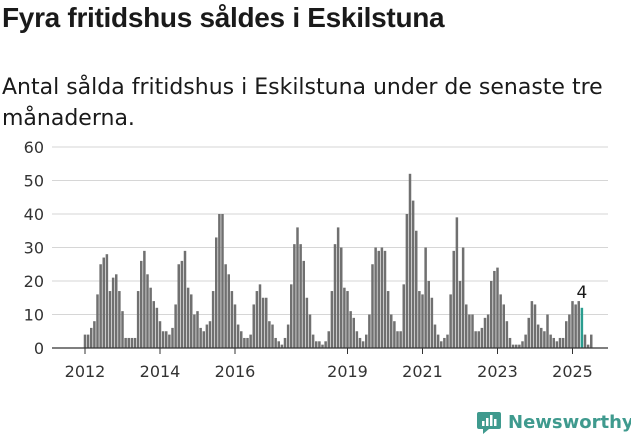 The height and width of the screenshot is (439, 631). What do you see at coordinates (85, 371) in the screenshot?
I see `x-tick-label: 2012` at bounding box center [85, 371].